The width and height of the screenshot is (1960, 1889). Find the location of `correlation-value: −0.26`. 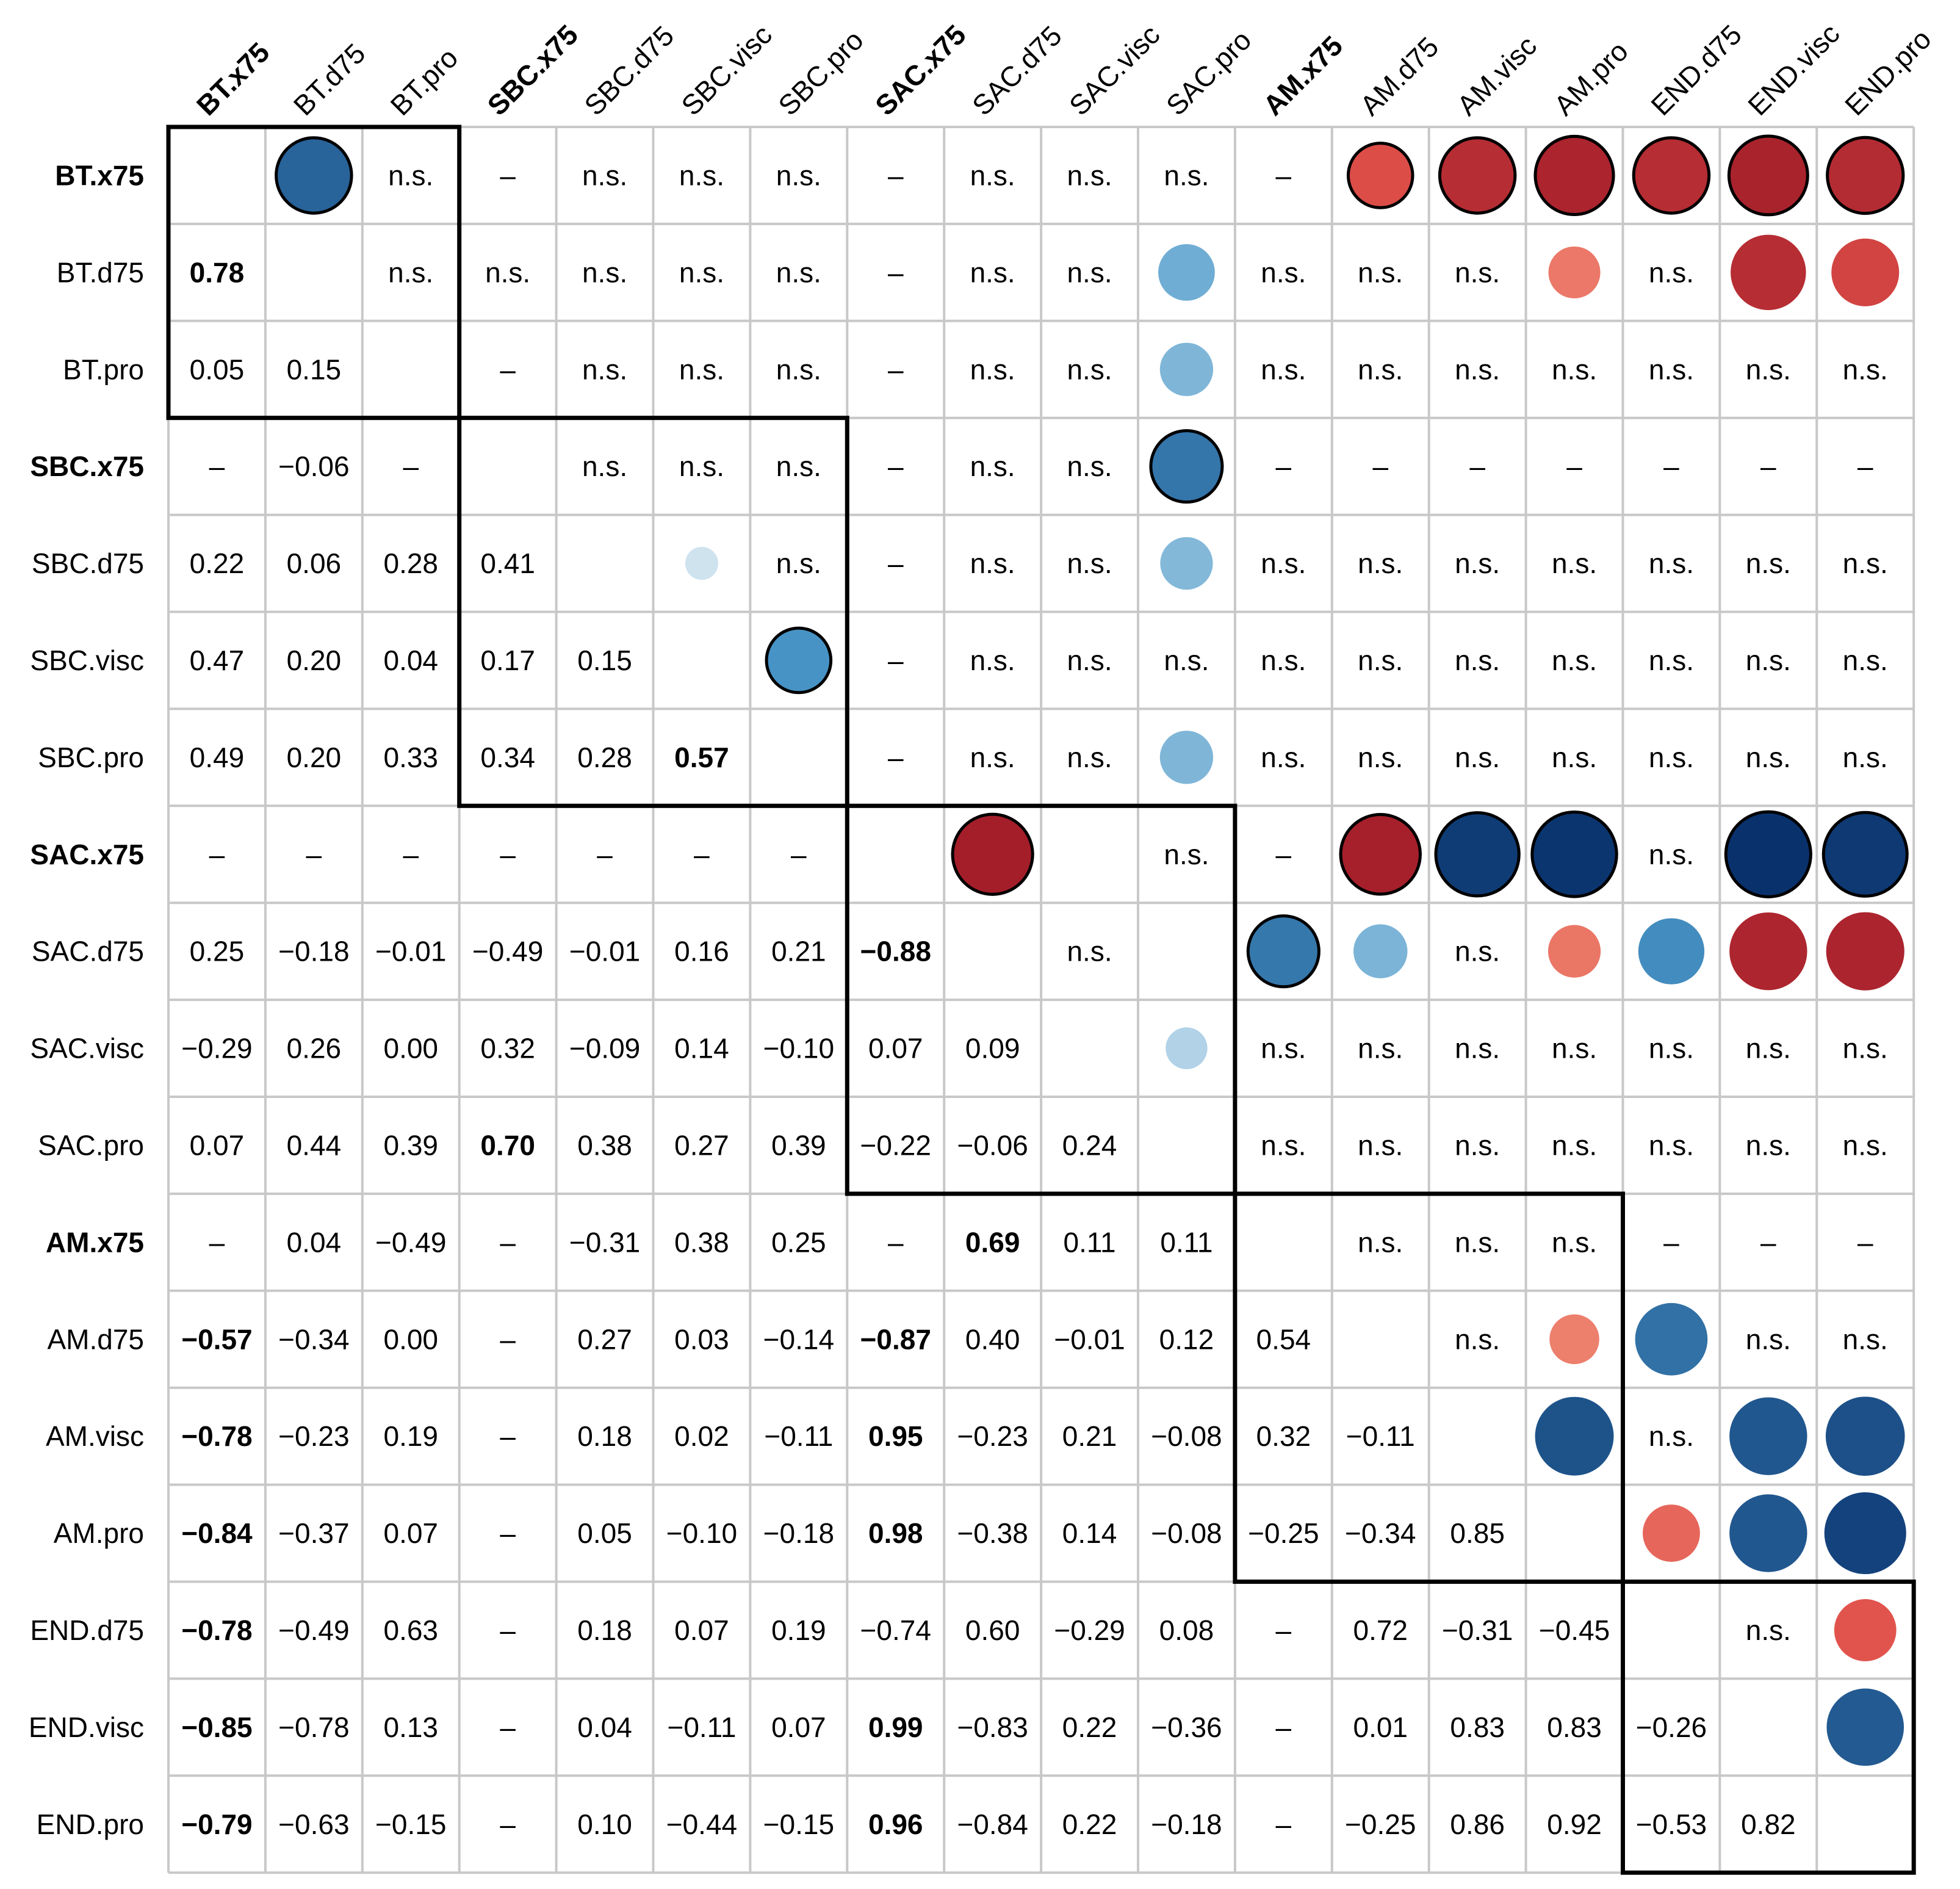

correlation-value: −0.26 is located at coordinates (1671, 1727).